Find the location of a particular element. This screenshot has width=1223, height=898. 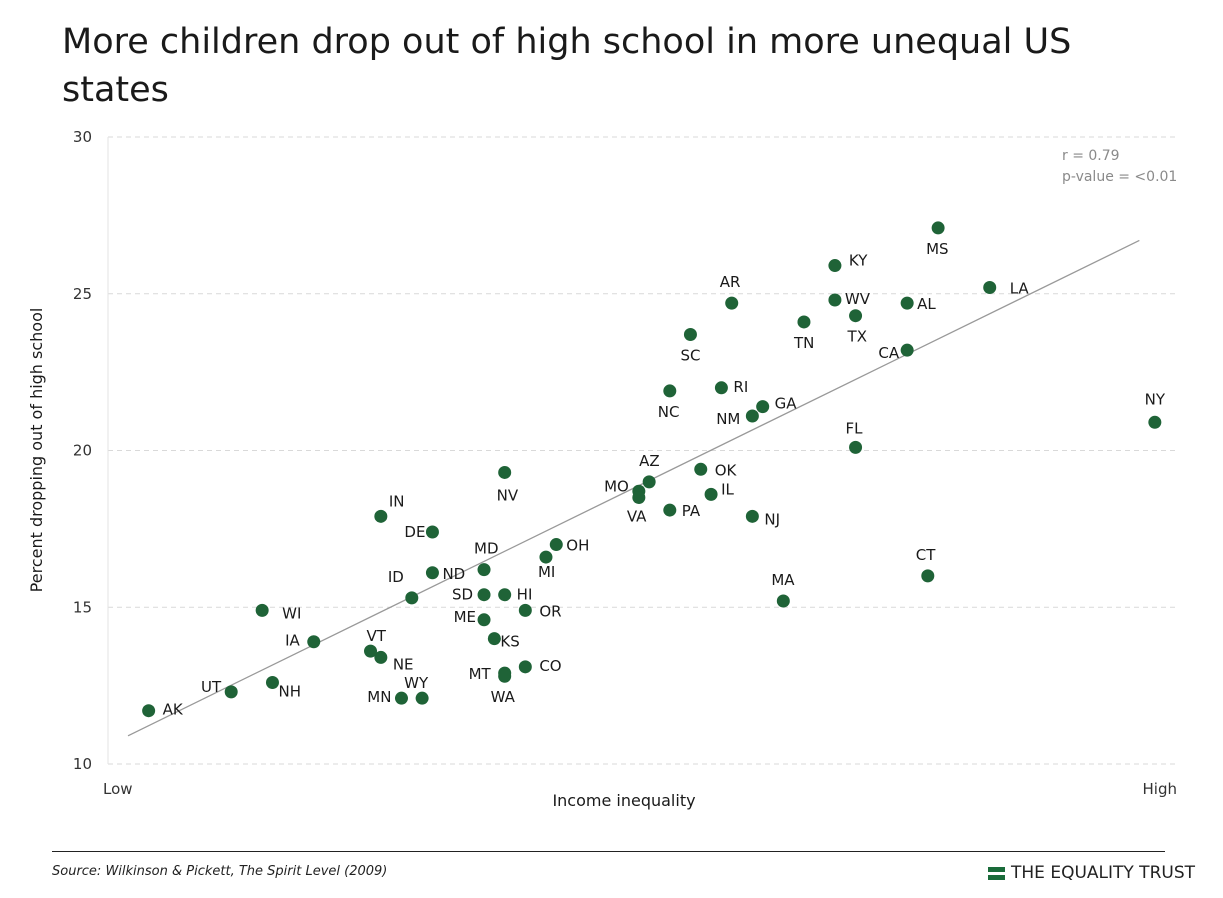

data-point-nm is located at coordinates (752, 416).